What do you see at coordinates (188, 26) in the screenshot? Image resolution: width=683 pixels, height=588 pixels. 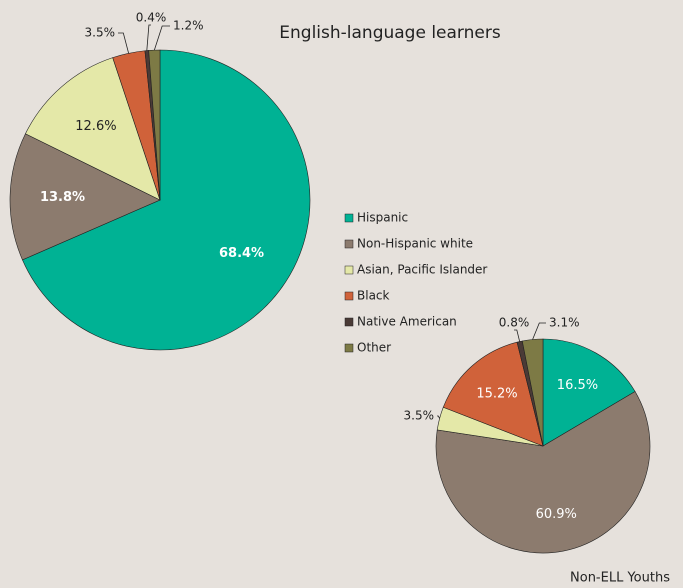 I see `data-label: 1.2%` at bounding box center [188, 26].